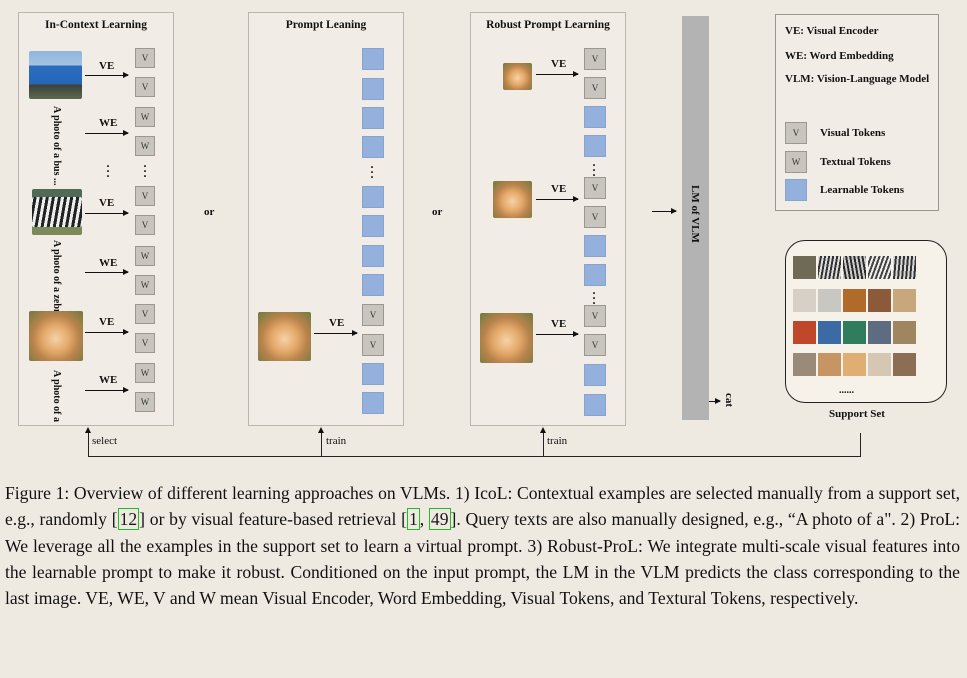 The height and width of the screenshot is (678, 967). I want to click on caption-text: ,, so click(424, 519).